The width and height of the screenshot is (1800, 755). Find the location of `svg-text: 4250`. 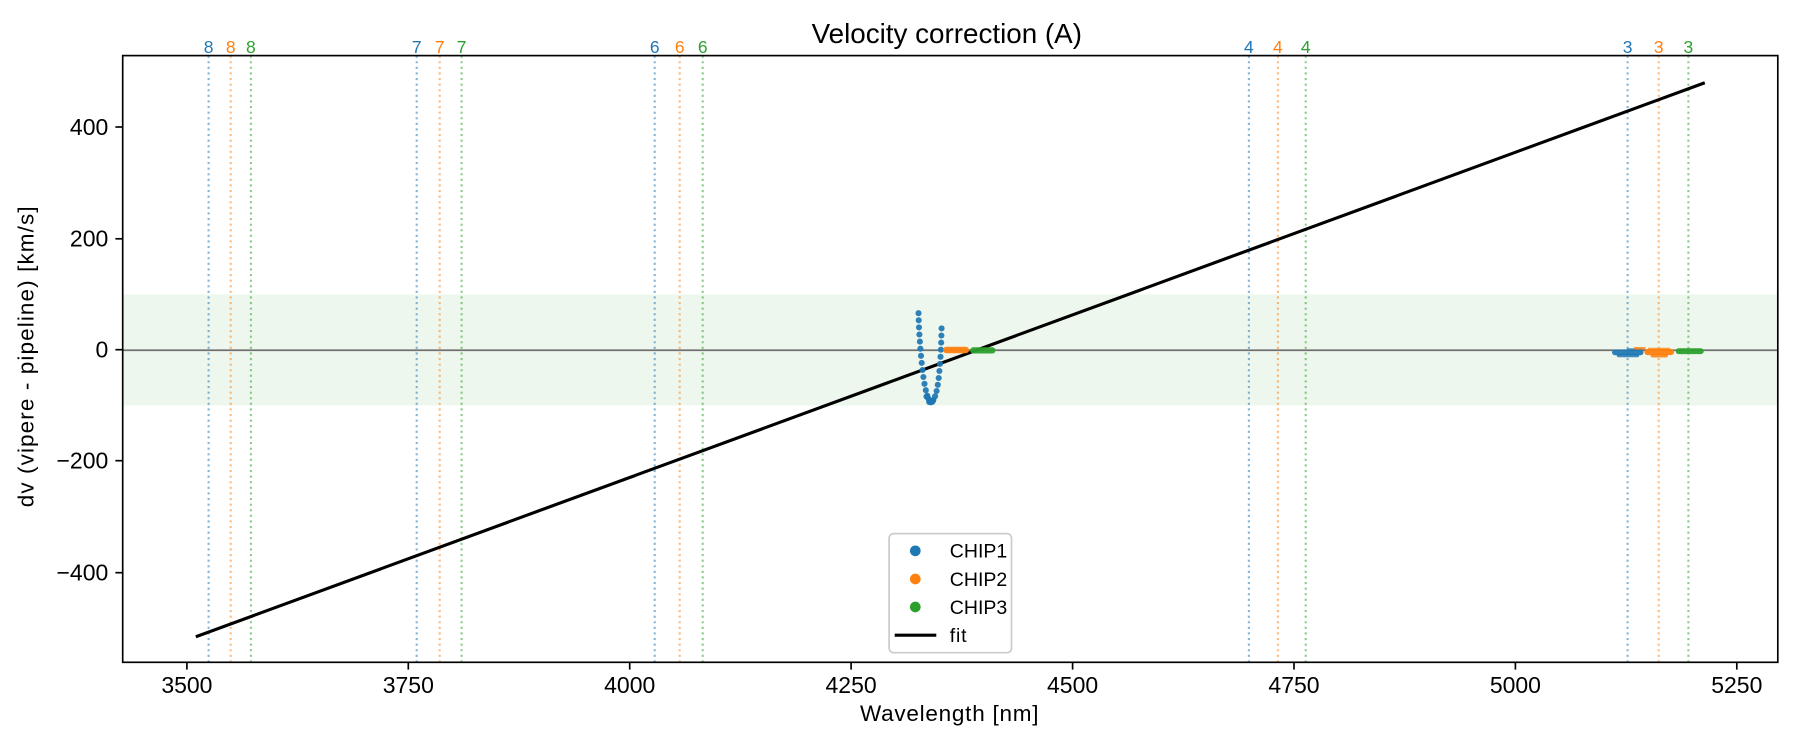

svg-text: 4250 is located at coordinates (851, 685).